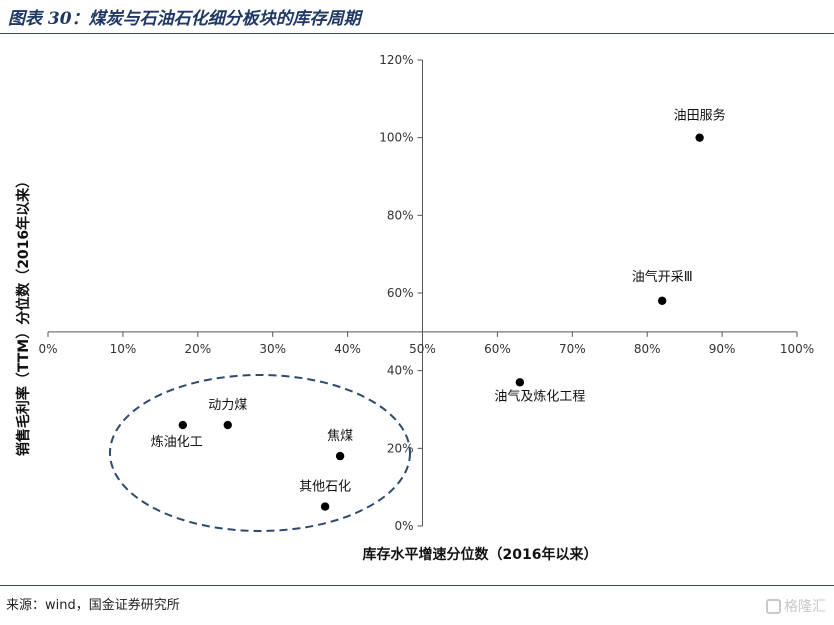 This screenshot has height=625, width=834. What do you see at coordinates (400, 215) in the screenshot?
I see `y-tick-label: 80%` at bounding box center [400, 215].